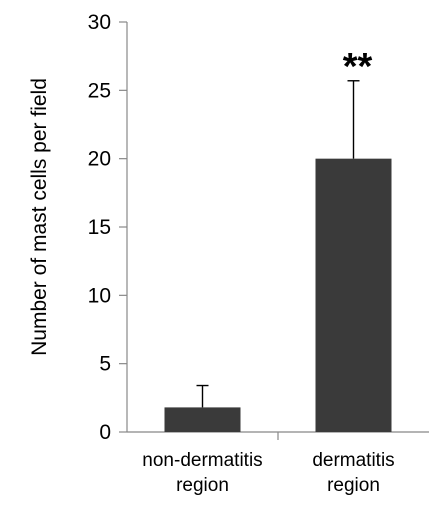 The image size is (429, 508). Describe the element at coordinates (99, 90) in the screenshot. I see `y-tick-label: 25` at that location.